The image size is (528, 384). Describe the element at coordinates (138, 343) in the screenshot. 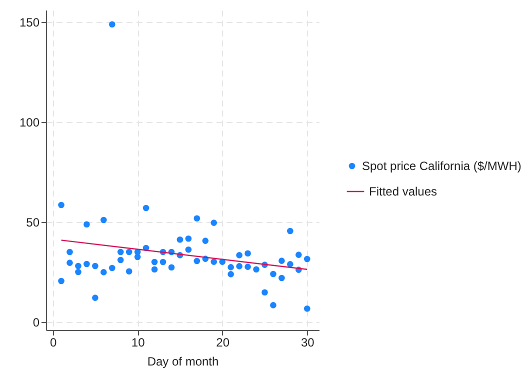

I see `x-tick-label: 10` at that location.